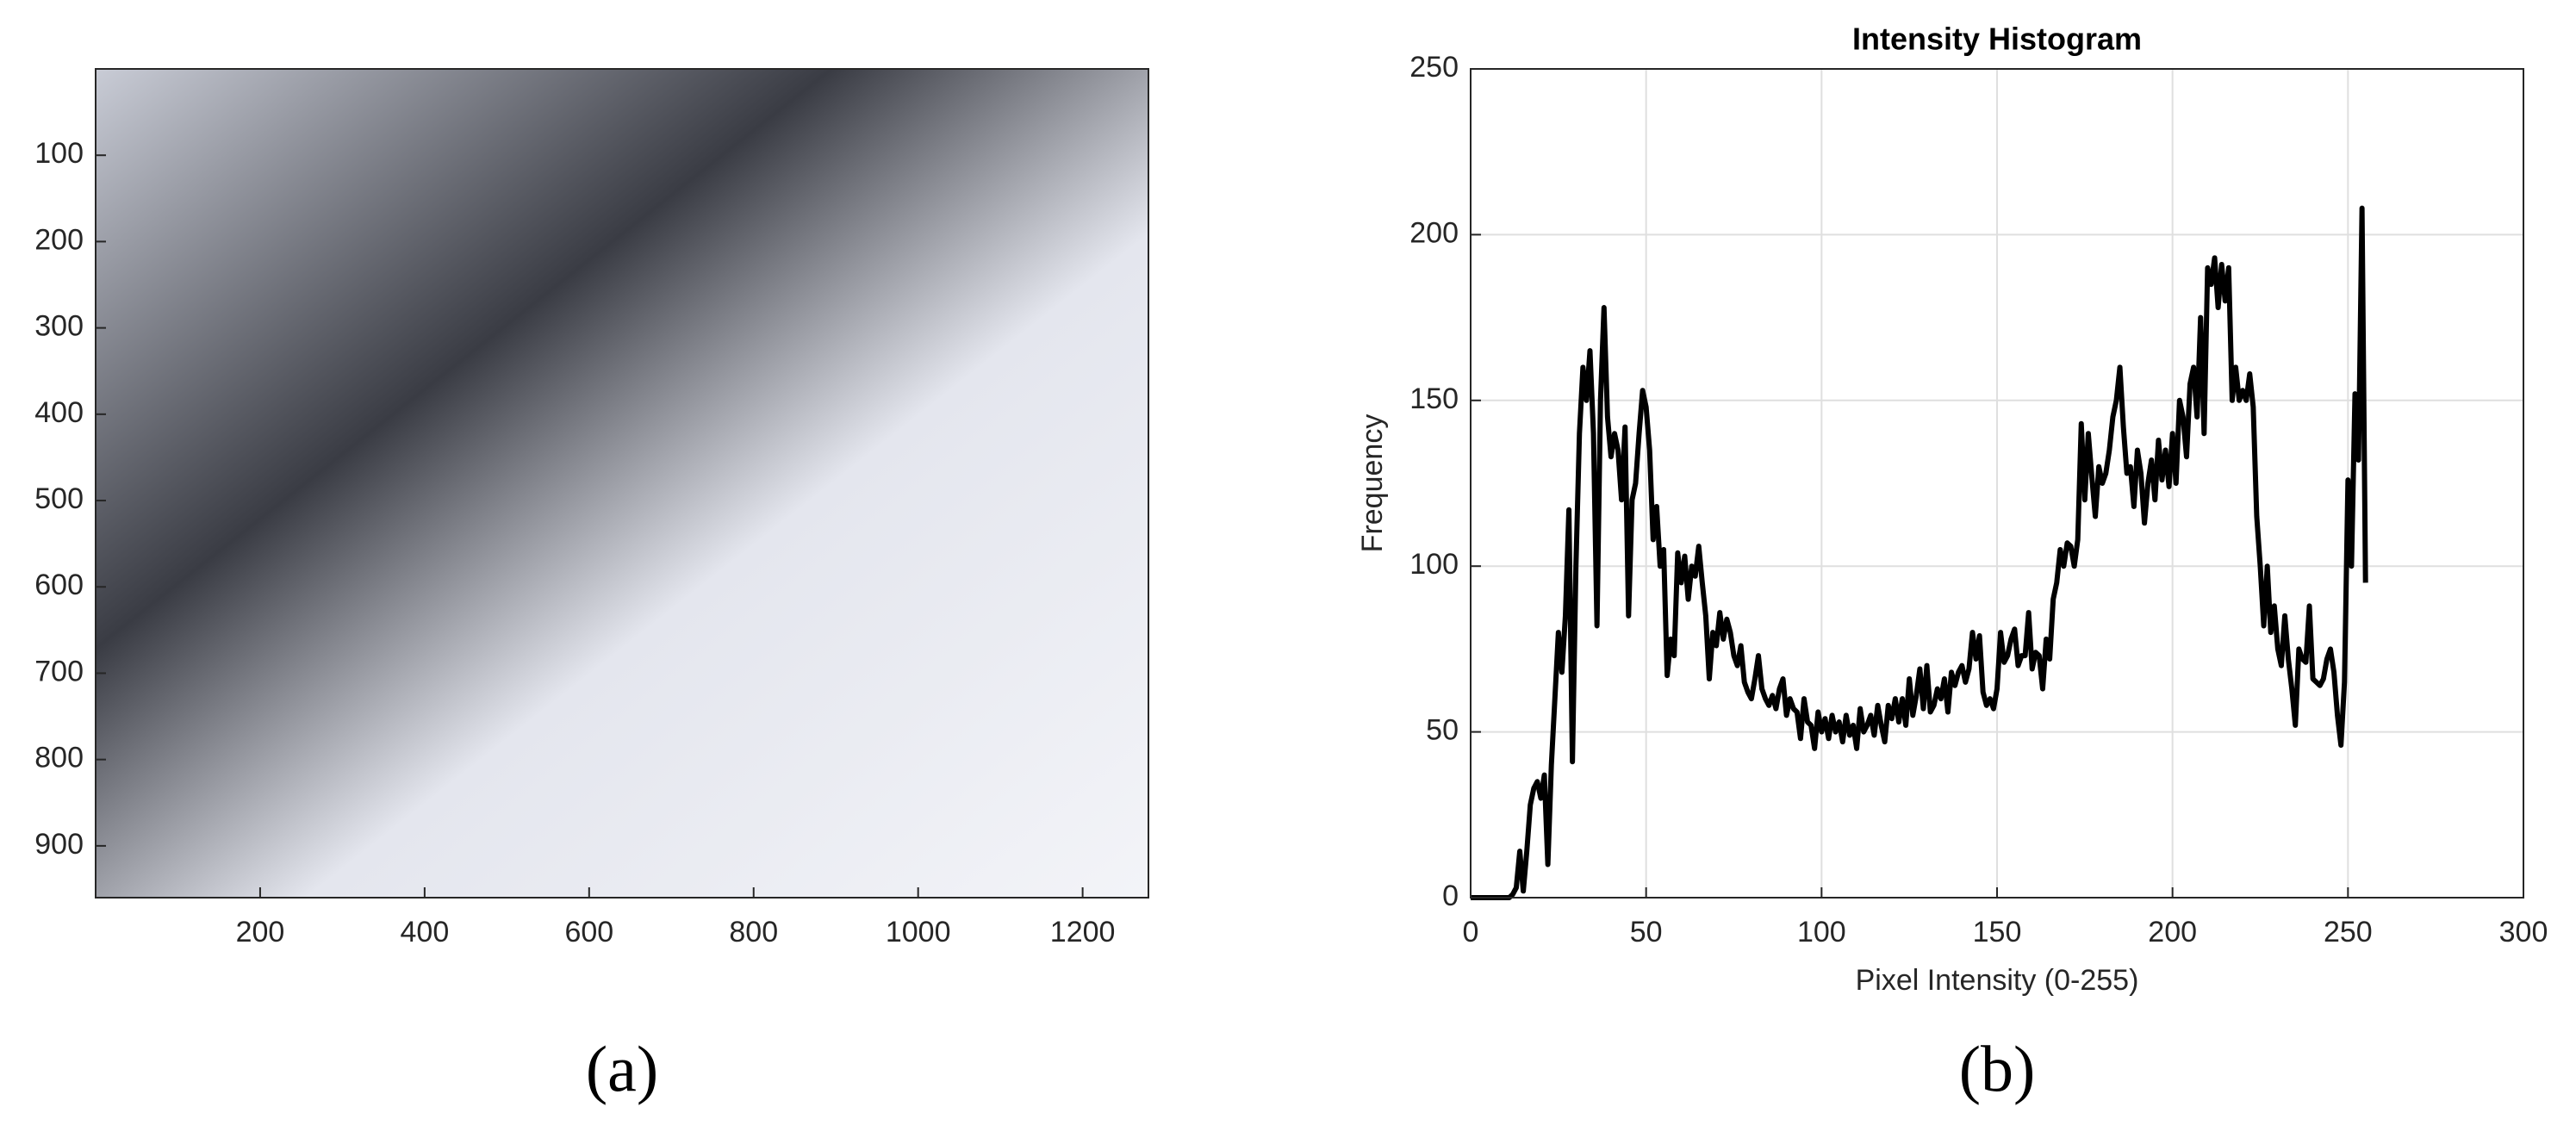 This screenshot has width=2576, height=1138. What do you see at coordinates (426, 932) in the screenshot?
I see `x-tick-label: 400` at bounding box center [426, 932].